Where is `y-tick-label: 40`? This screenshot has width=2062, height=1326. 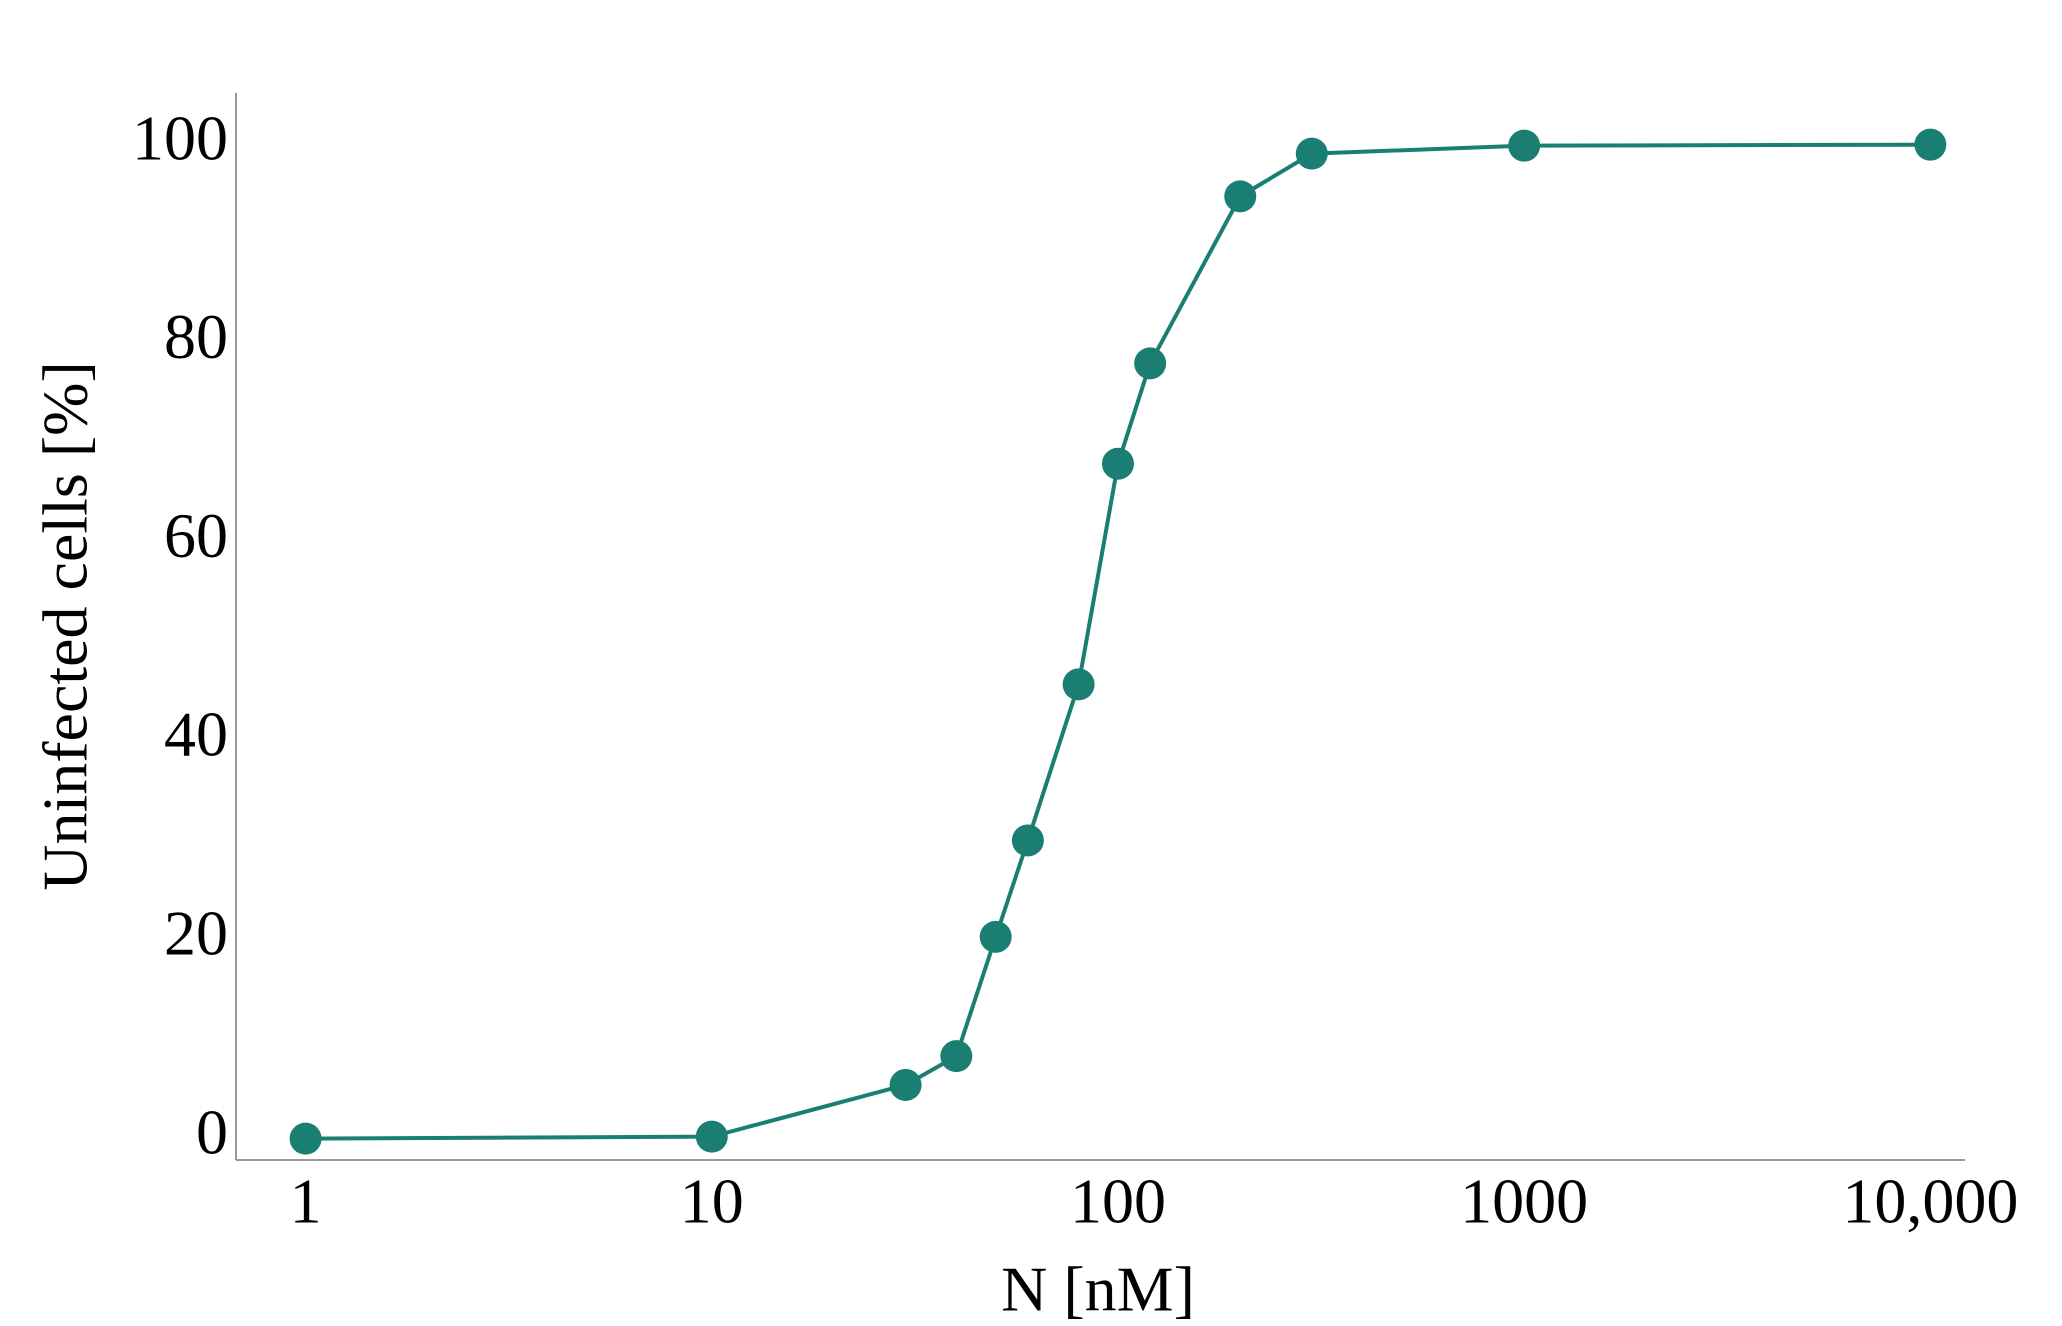
y-tick-label: 40 is located at coordinates (196, 734).